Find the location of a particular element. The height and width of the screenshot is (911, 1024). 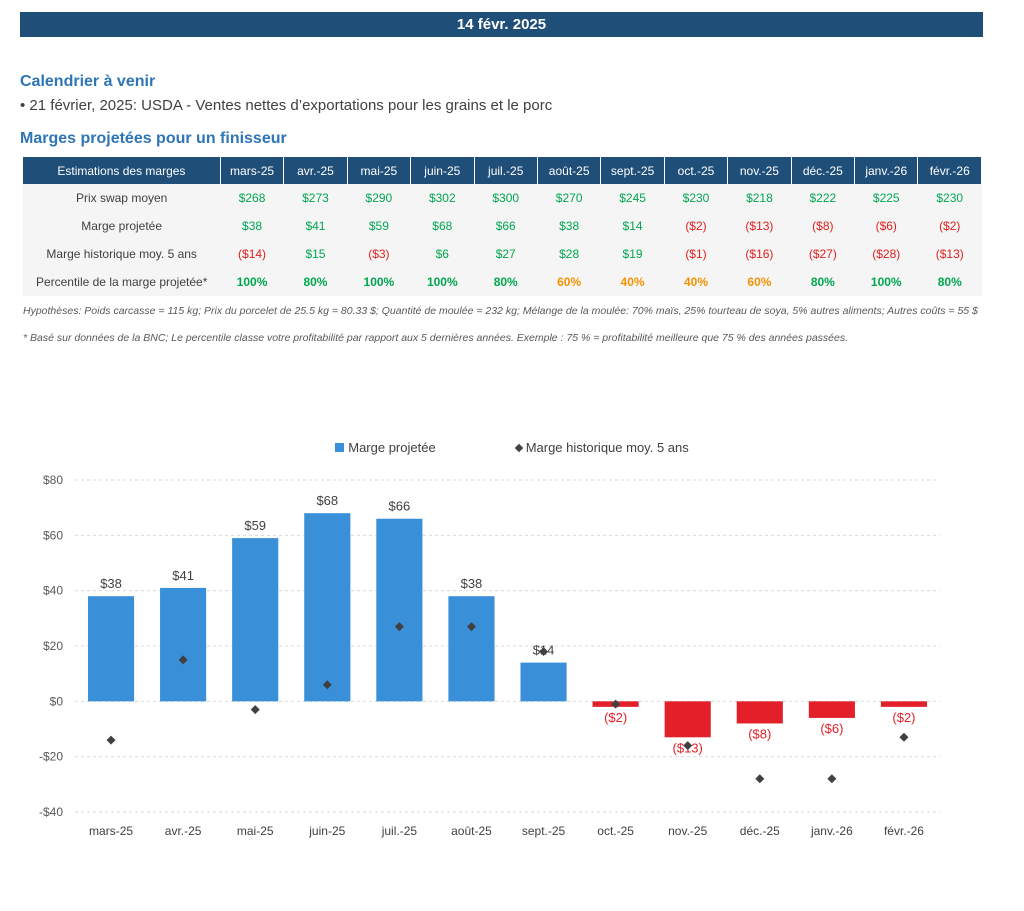

x-tick-label: juil.-25 is located at coordinates (399, 831).